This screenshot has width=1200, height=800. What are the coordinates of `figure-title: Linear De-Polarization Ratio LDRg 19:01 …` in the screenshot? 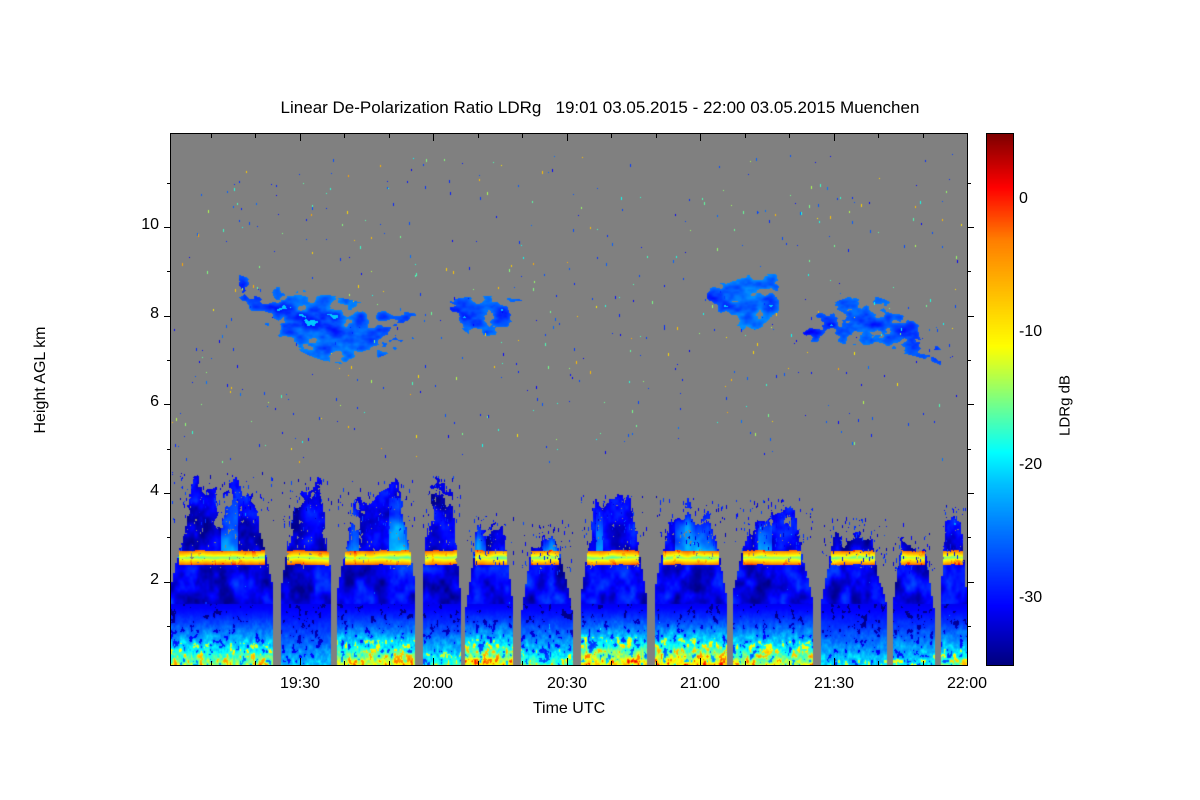 It's located at (600, 107).